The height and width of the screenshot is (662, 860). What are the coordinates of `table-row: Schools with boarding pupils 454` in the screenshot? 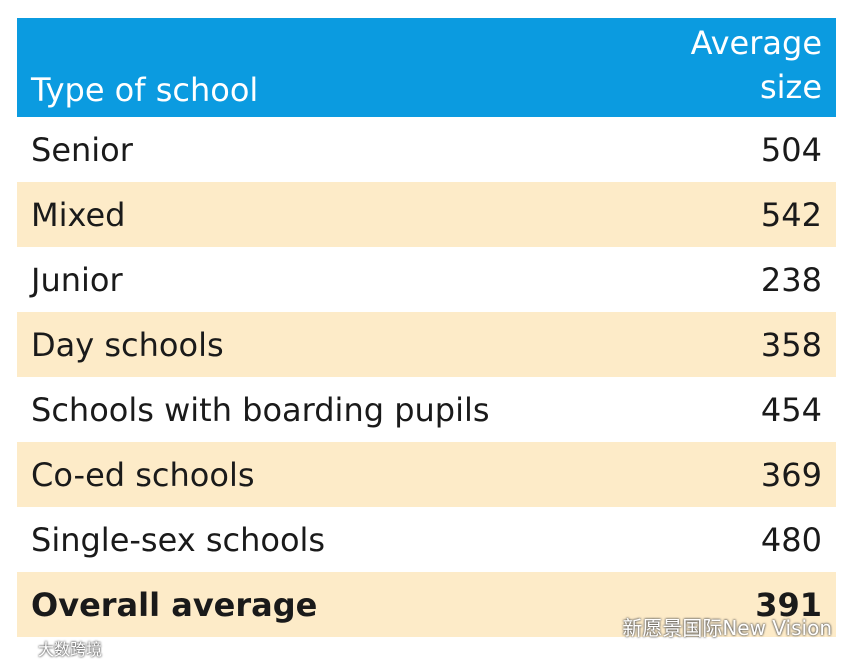 It's located at (426, 409).